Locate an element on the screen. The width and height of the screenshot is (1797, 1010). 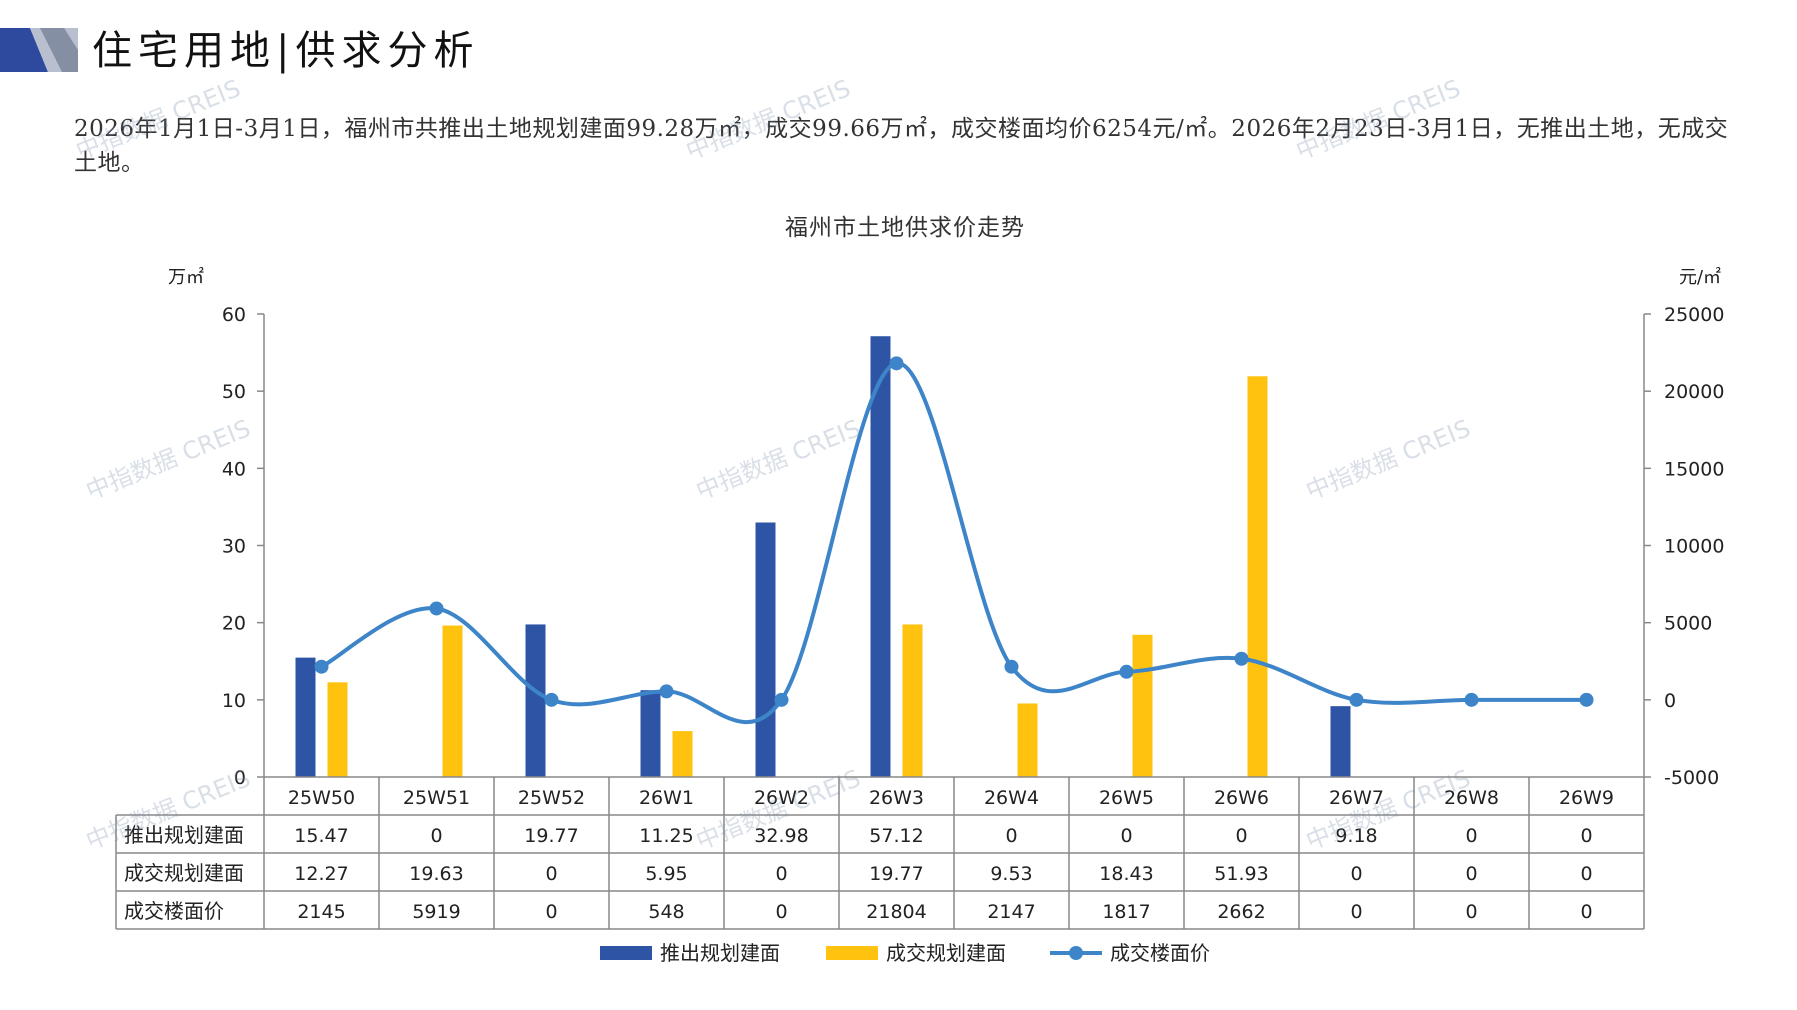
legend-label-deal: 成交规划建面 is located at coordinates (946, 953).